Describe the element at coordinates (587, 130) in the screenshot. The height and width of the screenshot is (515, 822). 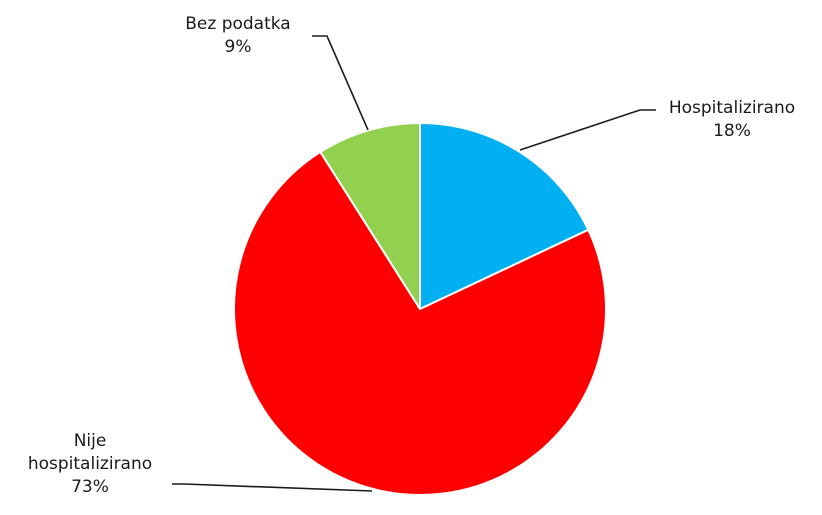
I see `leader-line-hospitalizirano` at that location.